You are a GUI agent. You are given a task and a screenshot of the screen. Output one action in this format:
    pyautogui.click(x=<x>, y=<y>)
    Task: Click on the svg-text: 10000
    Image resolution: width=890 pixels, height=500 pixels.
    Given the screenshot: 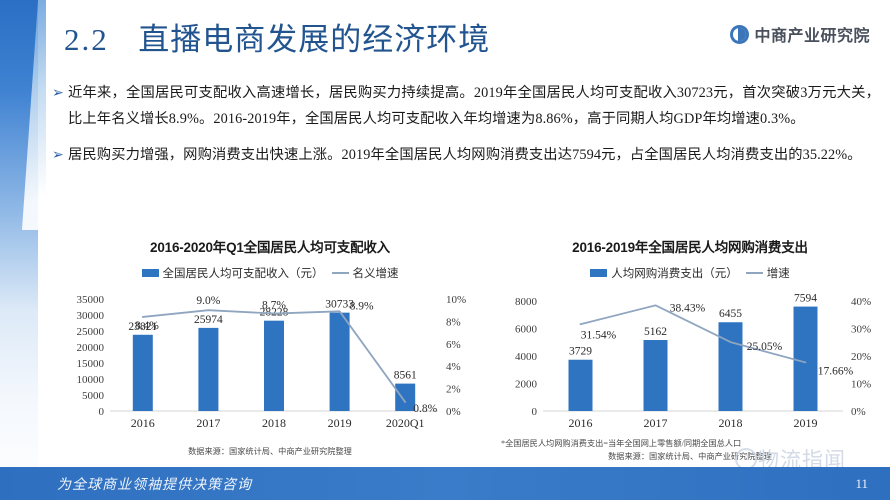 What is the action you would take?
    pyautogui.click(x=91, y=380)
    